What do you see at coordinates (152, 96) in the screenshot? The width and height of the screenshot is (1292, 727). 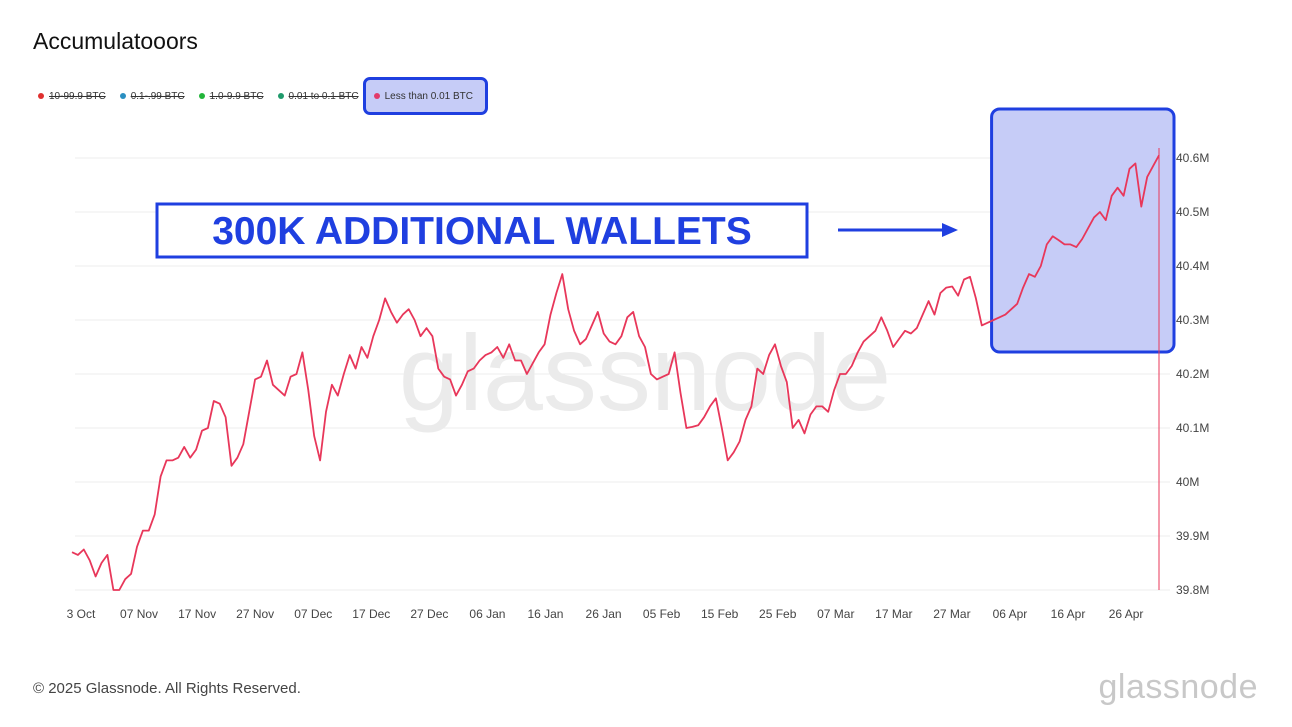 I see `legend-item-1: 0.1-.99 BTC` at bounding box center [152, 96].